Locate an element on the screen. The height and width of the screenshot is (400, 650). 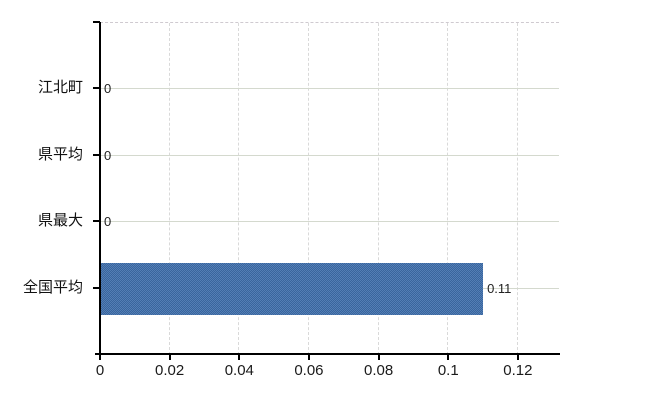
x-tick-label: 0 is located at coordinates (100, 370).